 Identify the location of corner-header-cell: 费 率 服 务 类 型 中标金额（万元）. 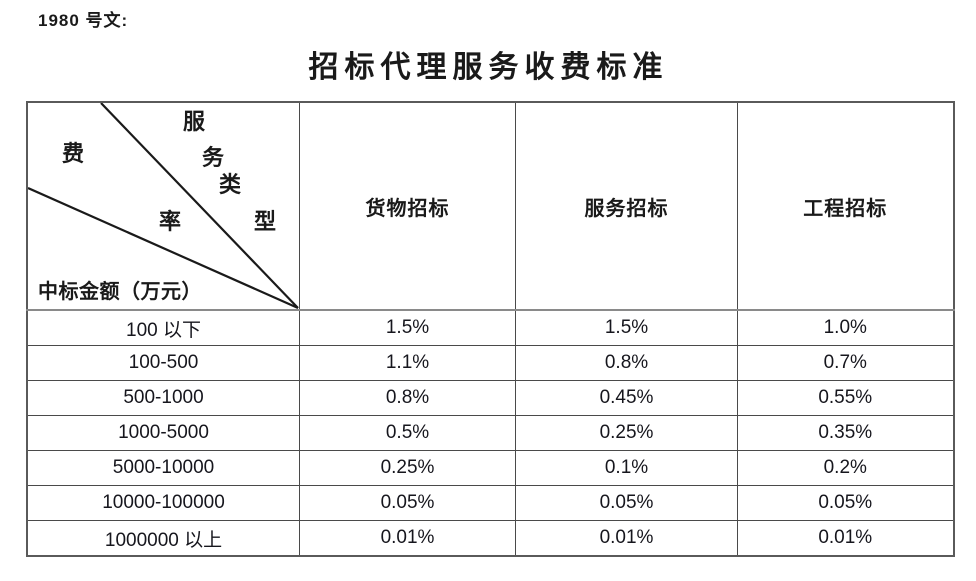
(163, 206).